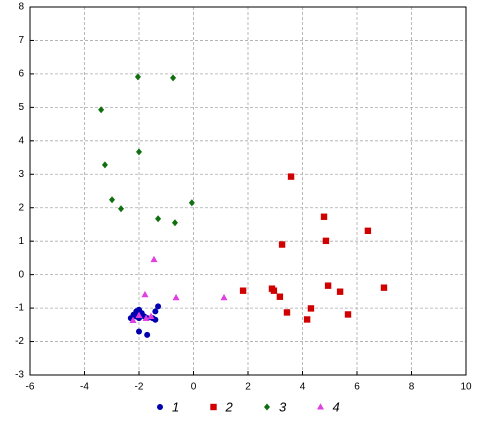 The height and width of the screenshot is (424, 477). What do you see at coordinates (19, 341) in the screenshot?
I see `y-tick-label: -2` at bounding box center [19, 341].